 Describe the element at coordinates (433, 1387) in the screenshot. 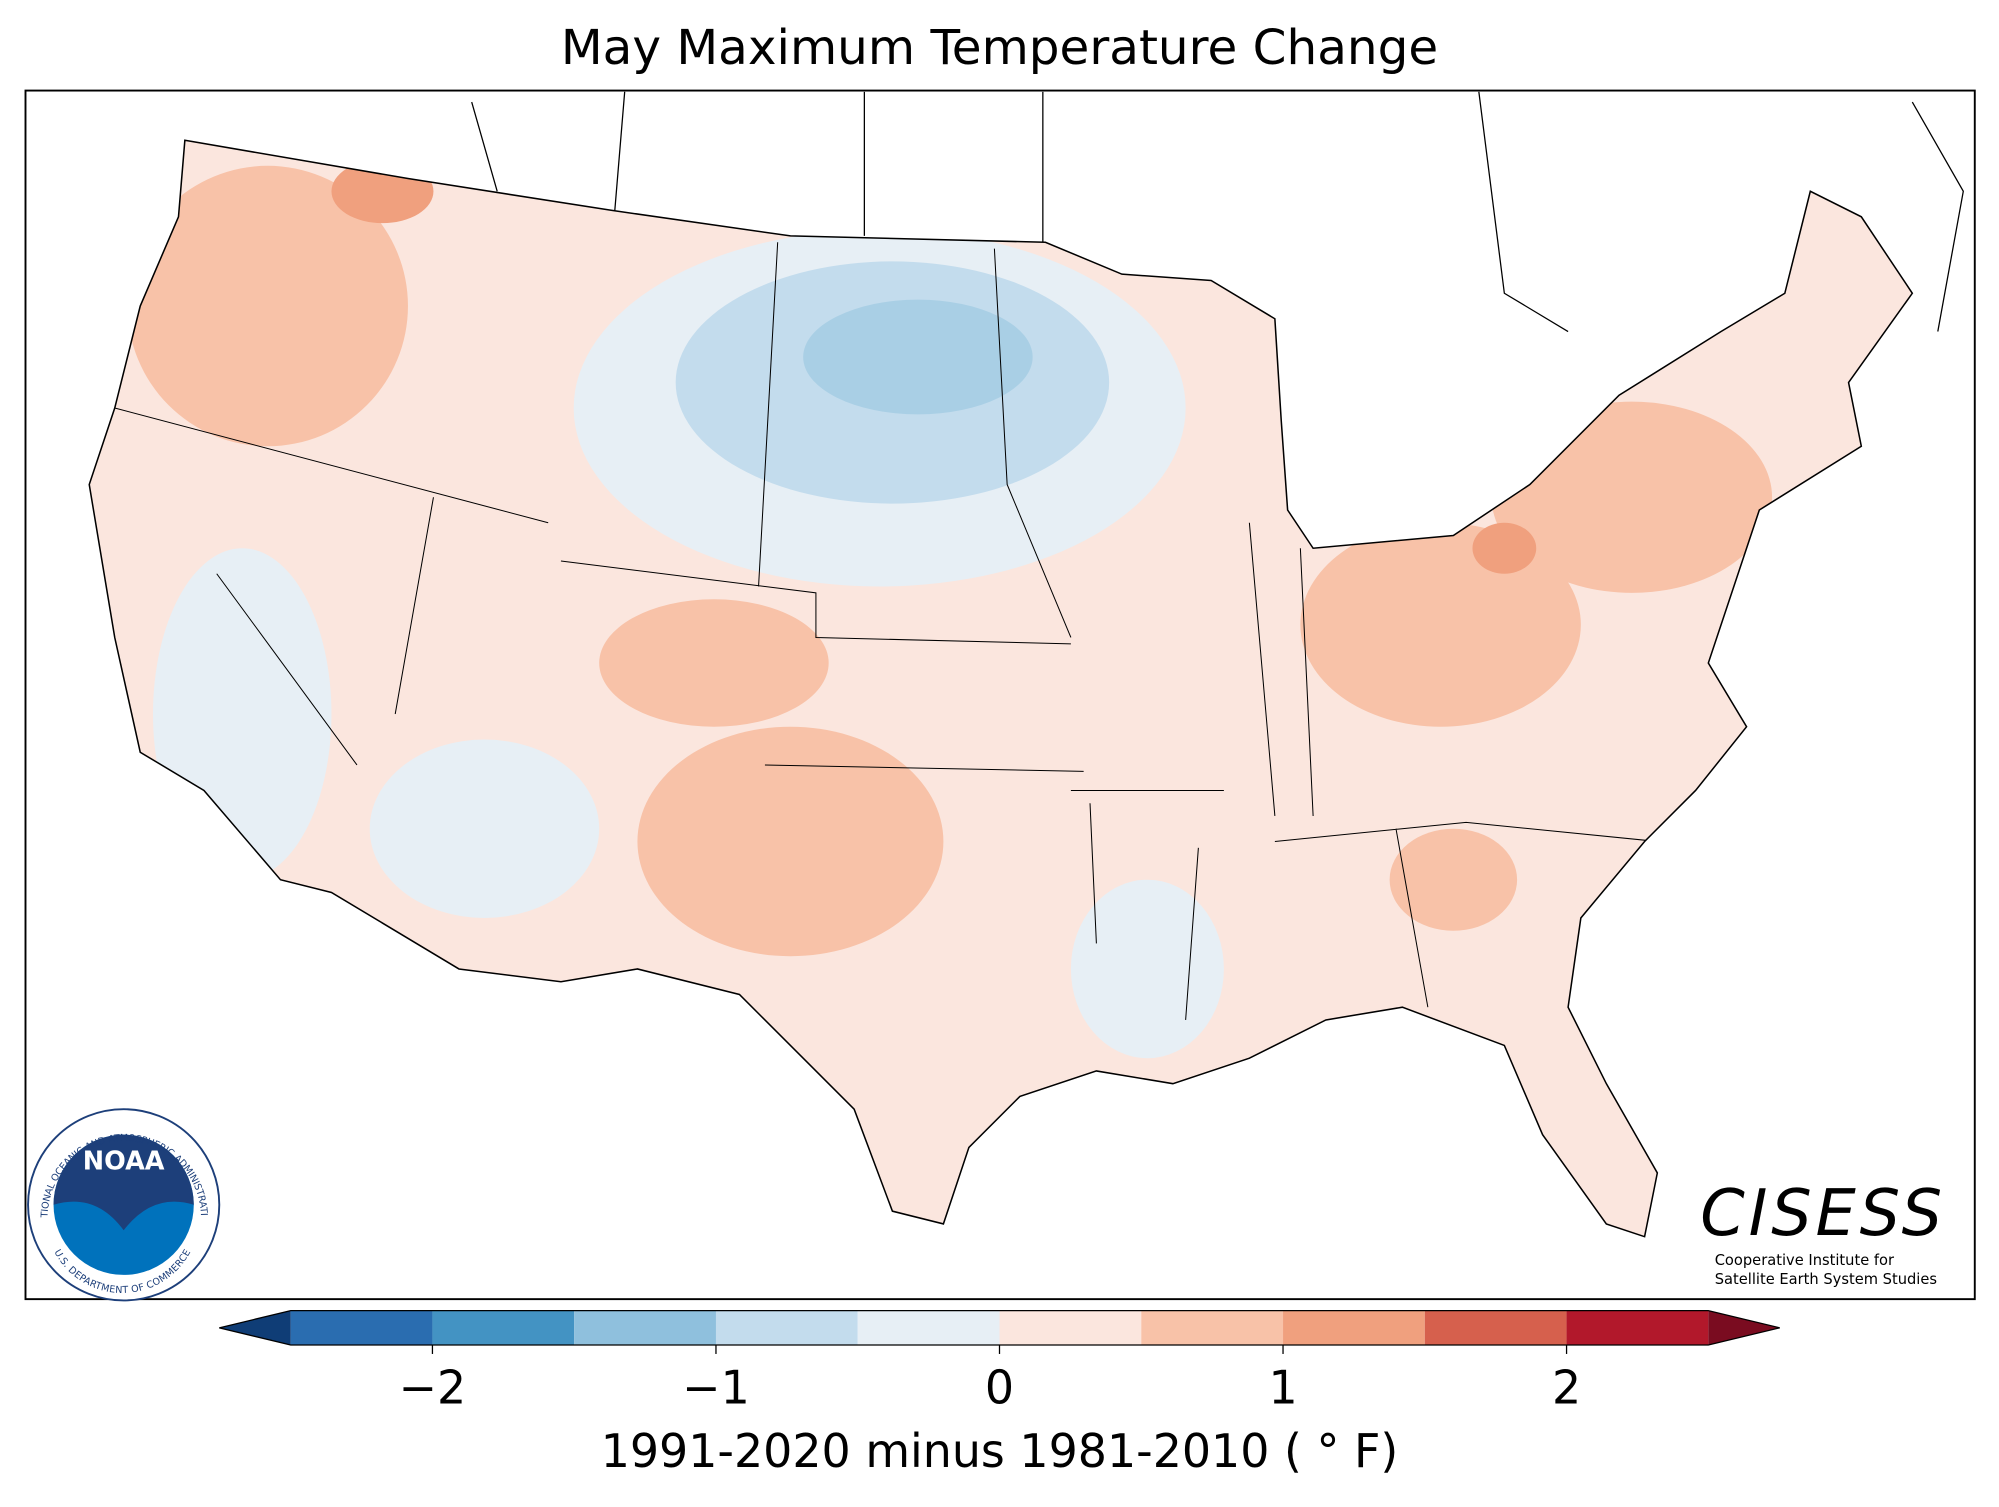

I see `colorbar-tick-label: −2` at that location.